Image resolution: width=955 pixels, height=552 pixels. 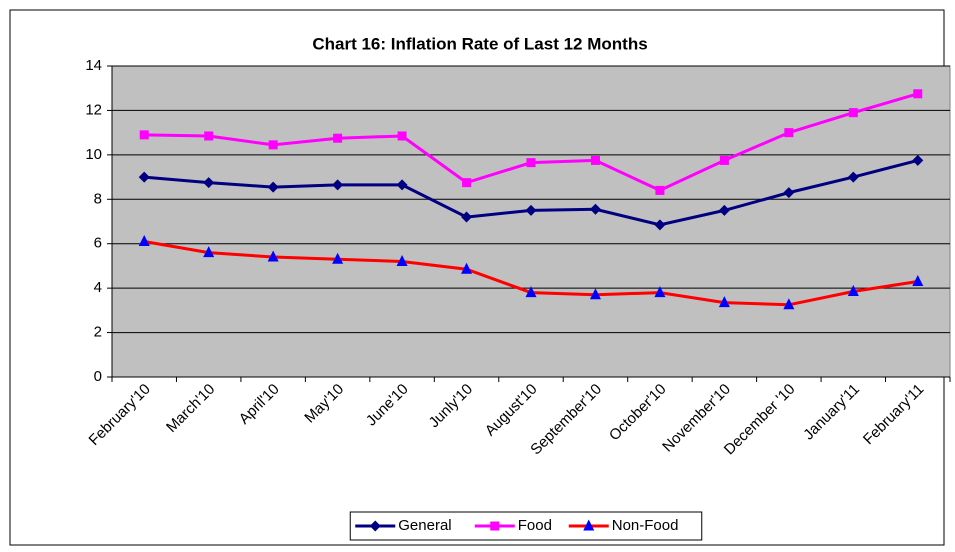 I want to click on legend-label: General, so click(x=424, y=525).